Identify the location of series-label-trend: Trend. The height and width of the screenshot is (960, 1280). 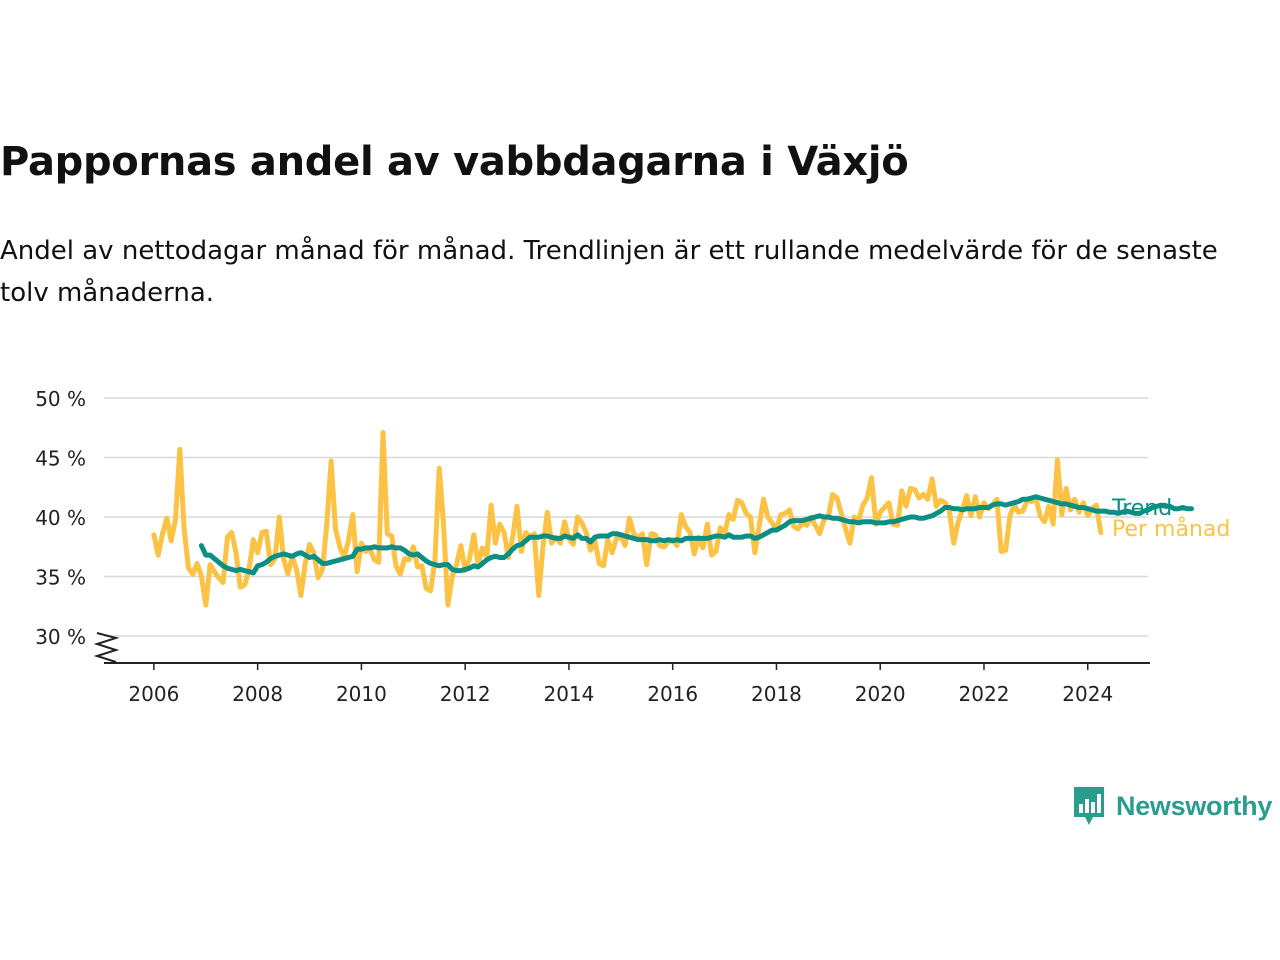
(1141, 508).